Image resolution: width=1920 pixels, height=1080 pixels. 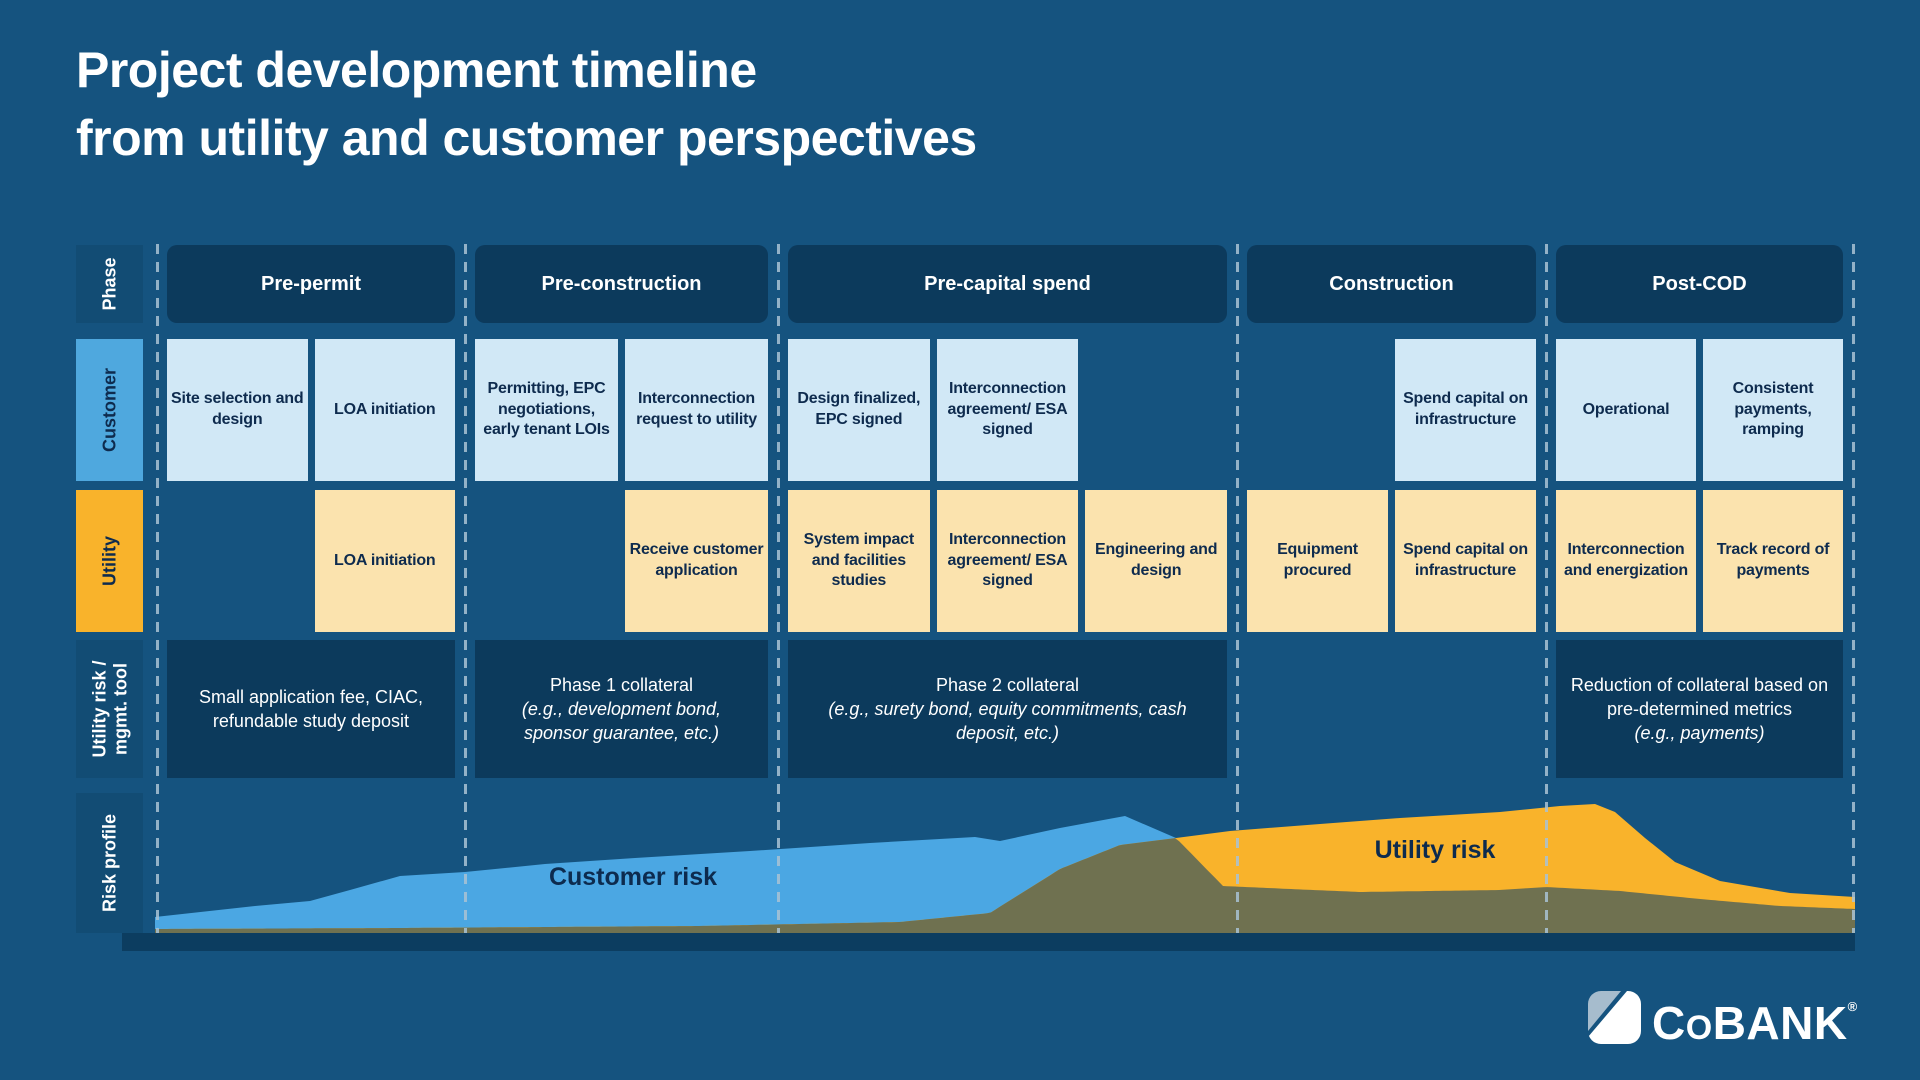 I want to click on customer-cell: Design finalized, EPC signed, so click(x=859, y=410).